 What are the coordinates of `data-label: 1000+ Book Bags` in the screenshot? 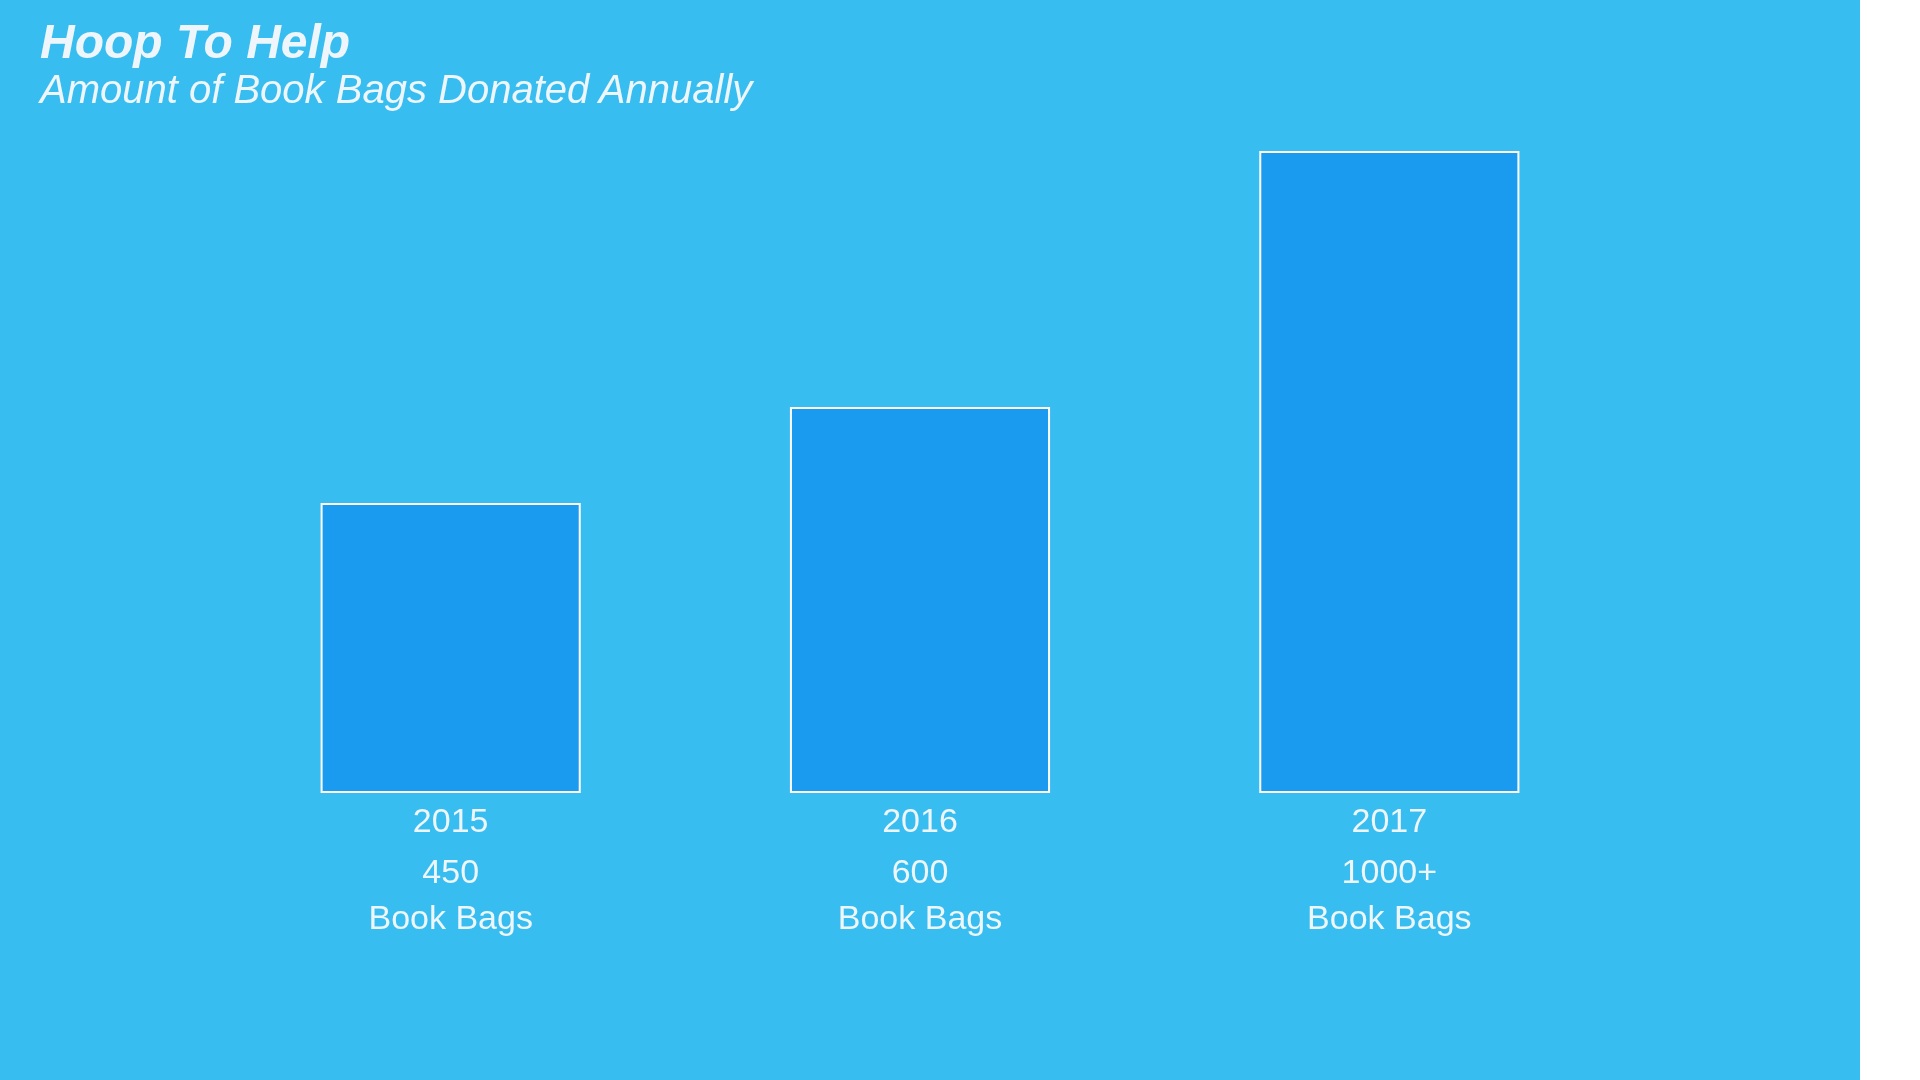 It's located at (1389, 894).